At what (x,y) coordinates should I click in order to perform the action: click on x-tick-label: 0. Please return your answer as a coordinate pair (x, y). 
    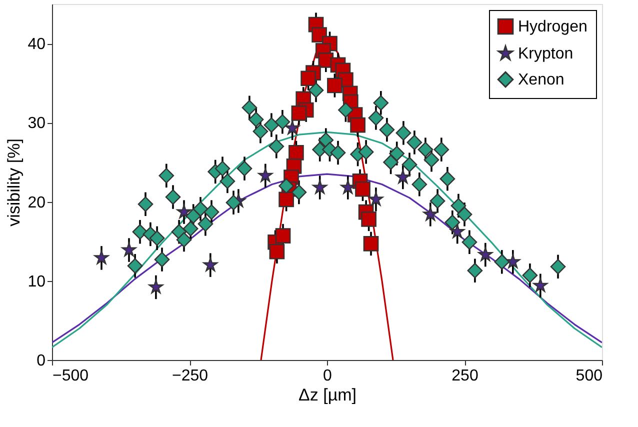
    Looking at the image, I should click on (327, 376).